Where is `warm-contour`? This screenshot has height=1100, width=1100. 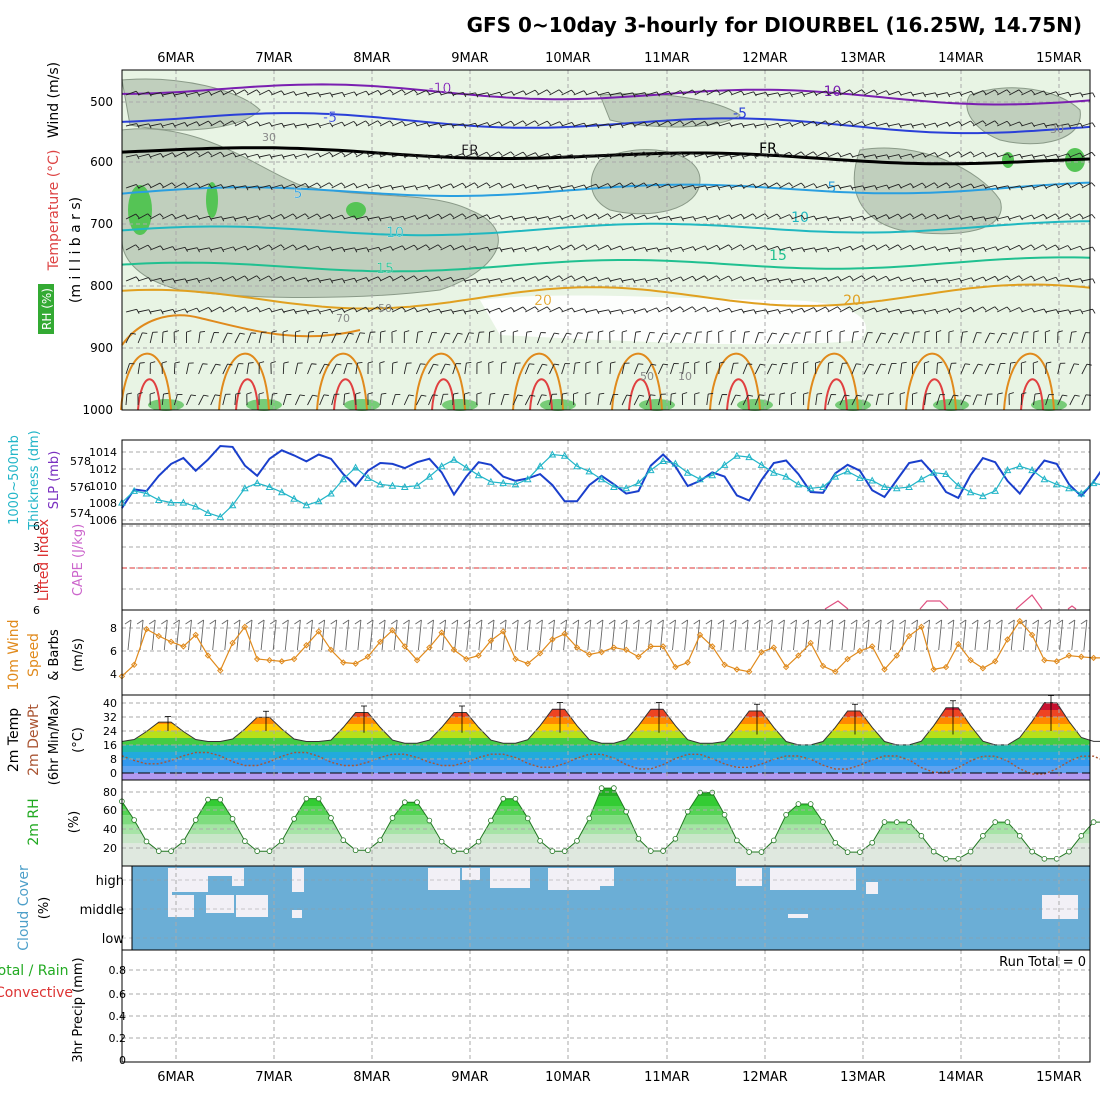
warm-contour is located at coordinates (637, 381).